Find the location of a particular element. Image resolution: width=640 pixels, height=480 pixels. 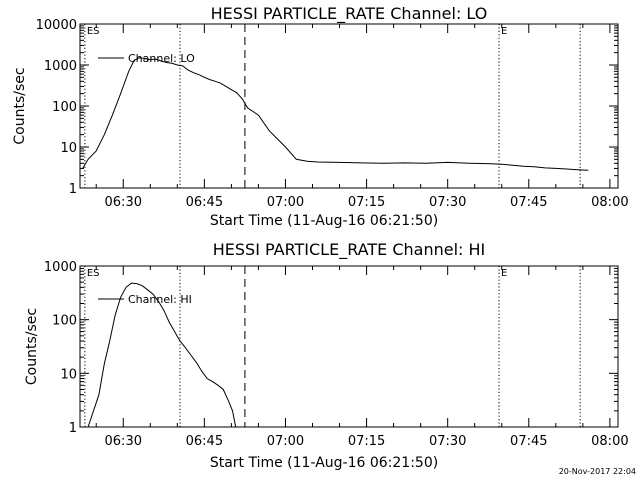

chart-1-y-tick-label: 1 is located at coordinates (73, 189).